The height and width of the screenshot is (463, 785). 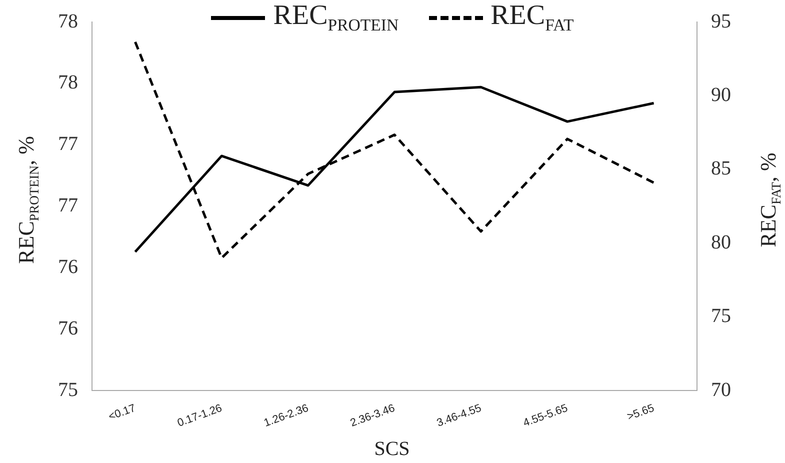 I want to click on y2-tick-label: 90, so click(x=721, y=95).